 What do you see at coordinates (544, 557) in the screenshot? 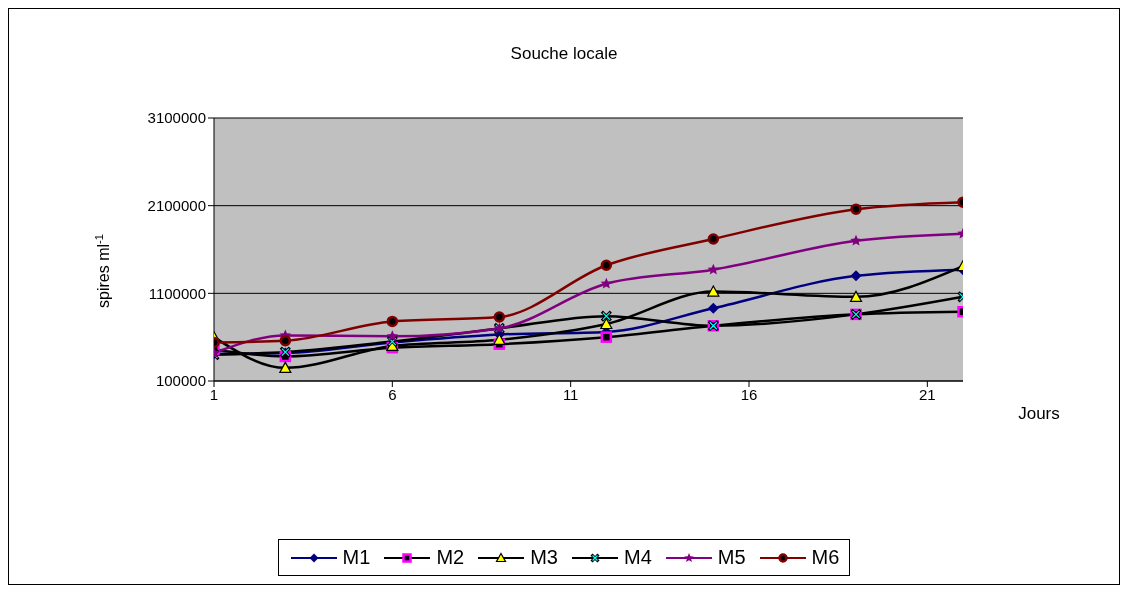
I see `legend-label: M3` at bounding box center [544, 557].